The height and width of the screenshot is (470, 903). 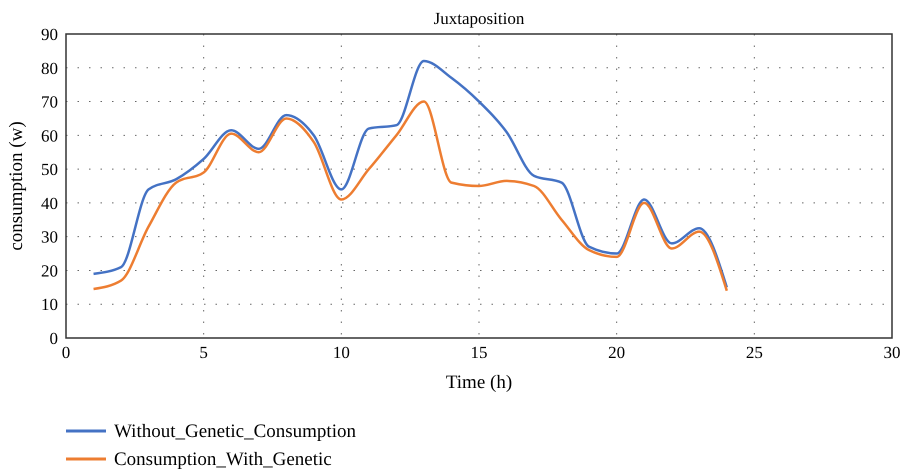 I want to click on x-tick-label: 20, so click(x=617, y=352).